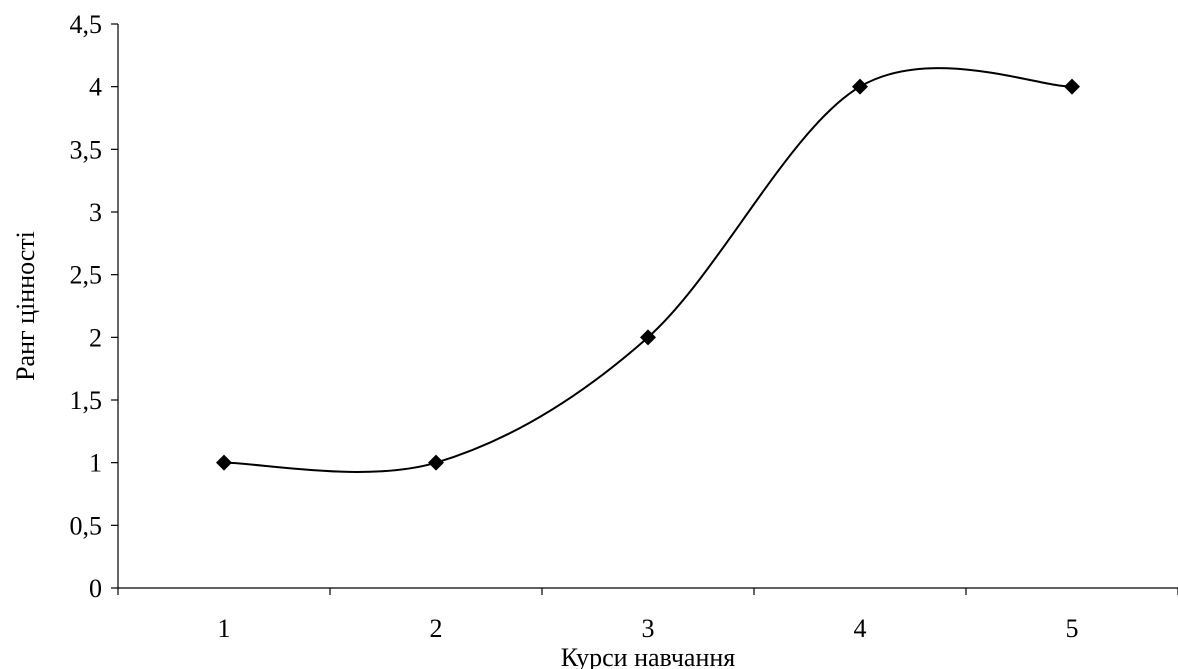 This screenshot has width=1178, height=669. Describe the element at coordinates (86, 400) in the screenshot. I see `y-tick-label: 1,5` at that location.